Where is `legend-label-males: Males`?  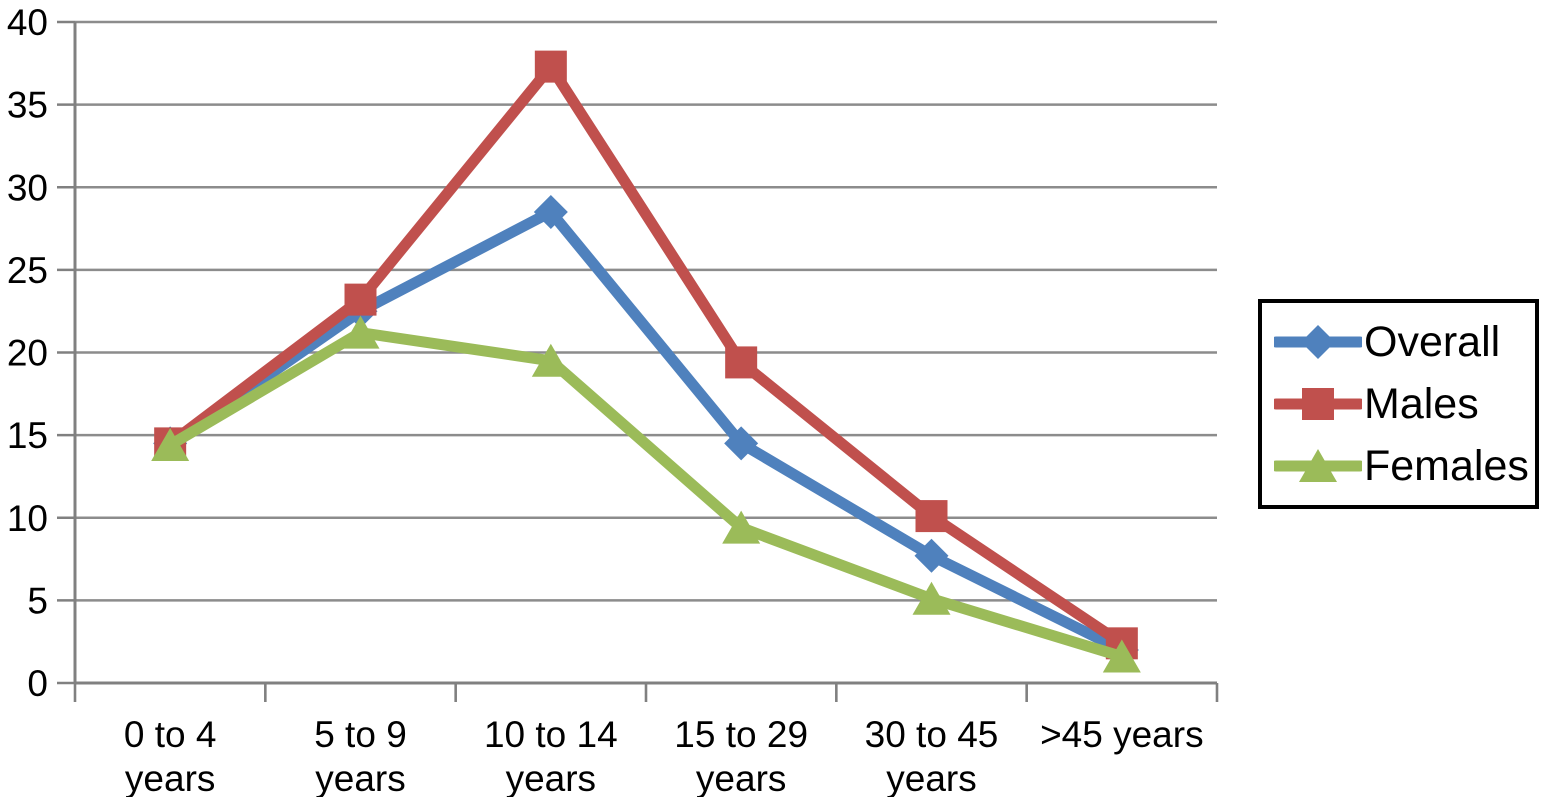 legend-label-males: Males is located at coordinates (1421, 403).